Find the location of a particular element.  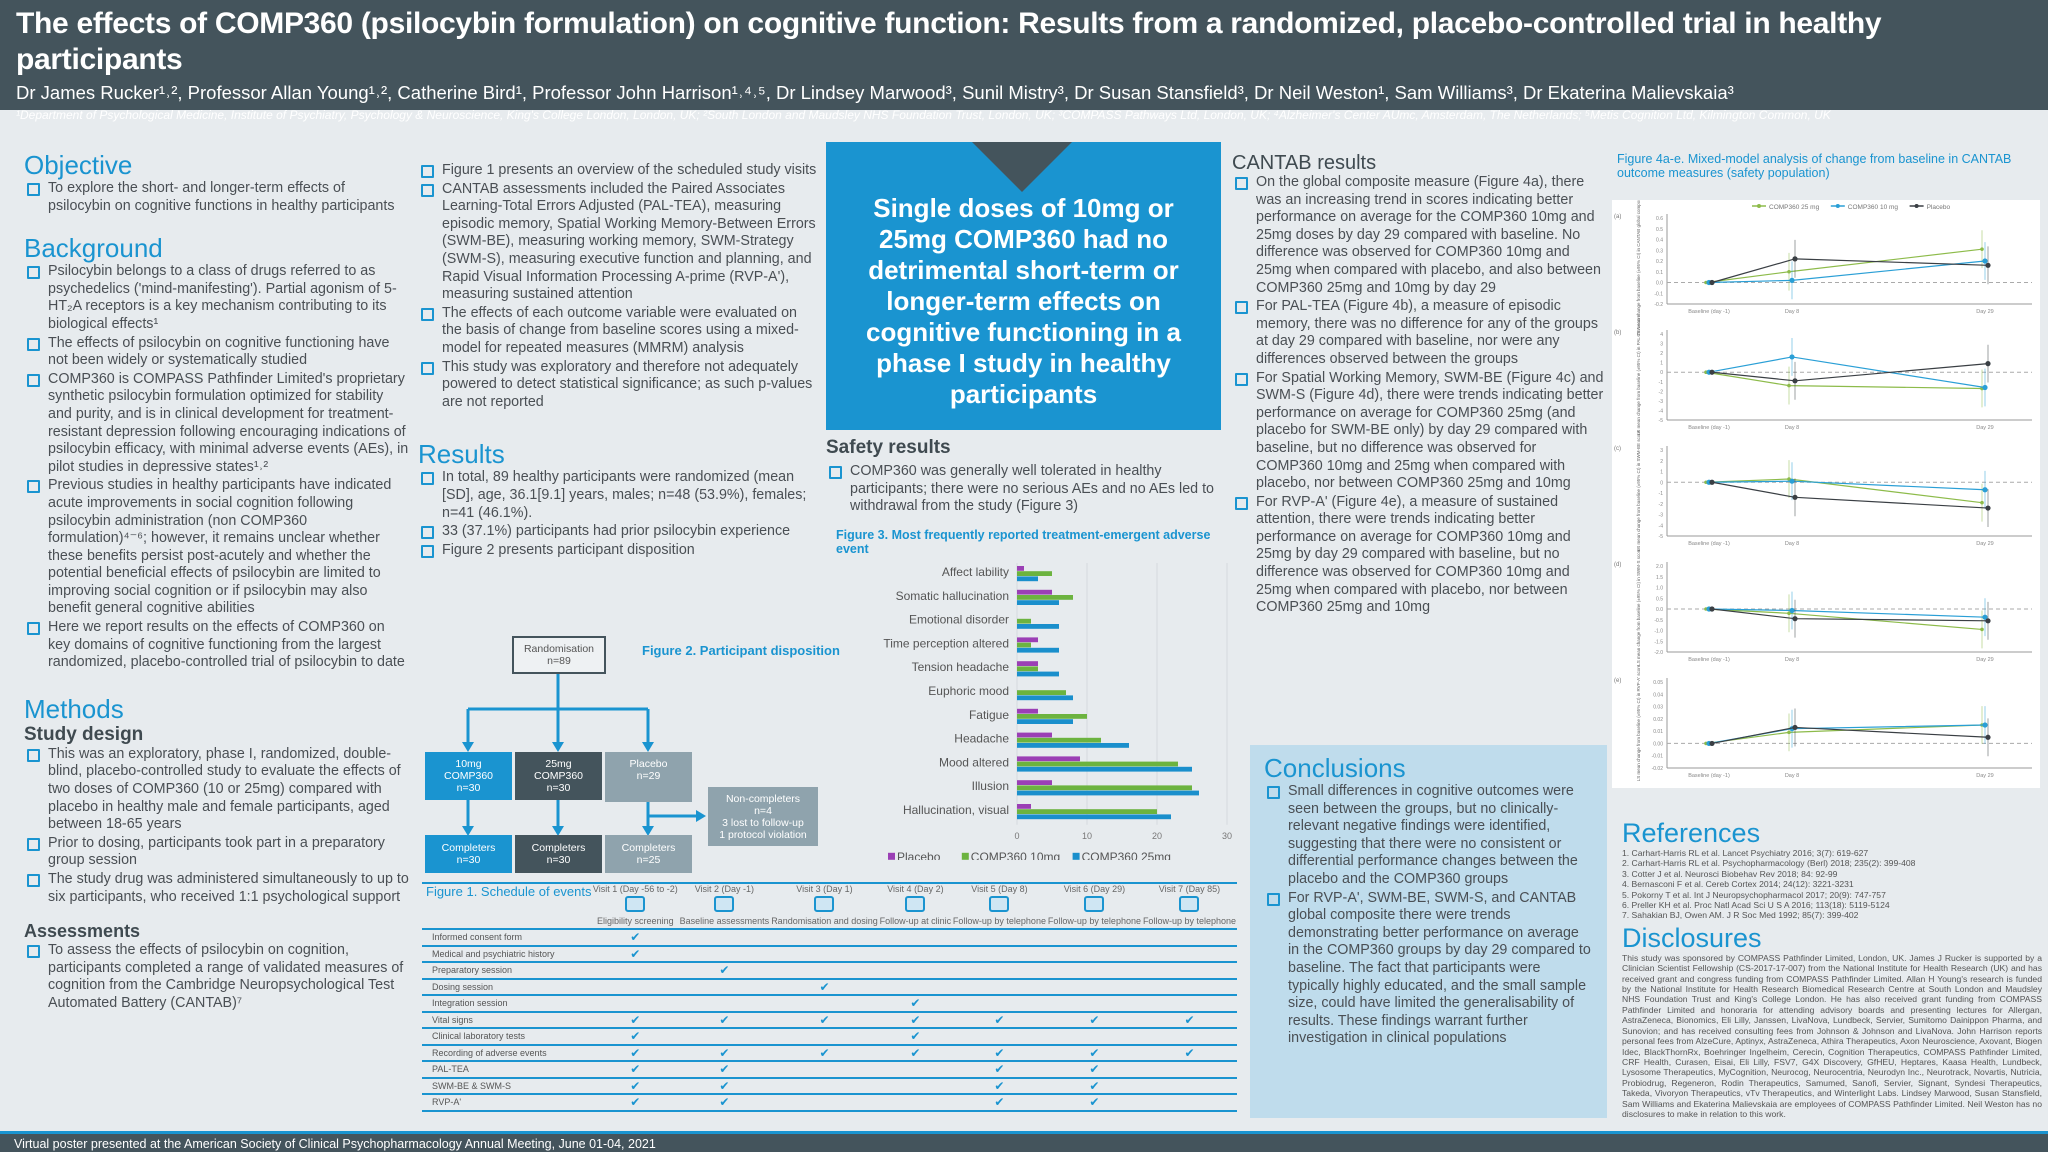

y-tick-label: -1 is located at coordinates (1661, 494).